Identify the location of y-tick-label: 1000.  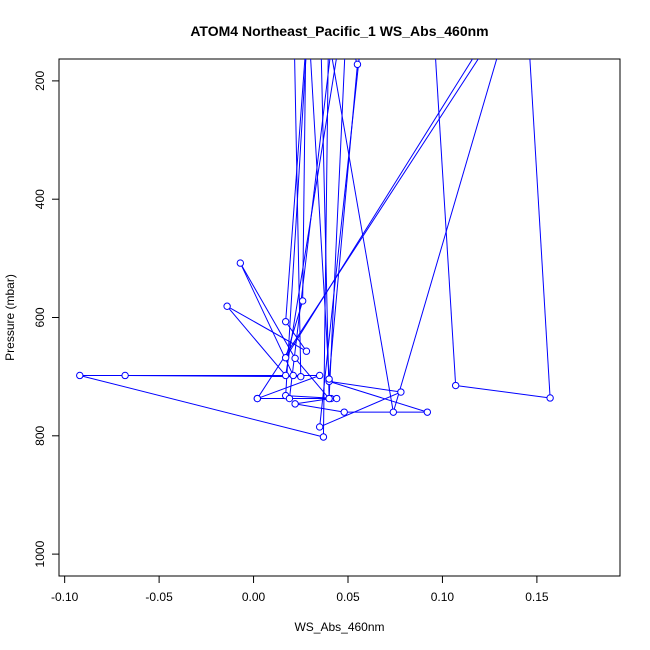
(40, 553).